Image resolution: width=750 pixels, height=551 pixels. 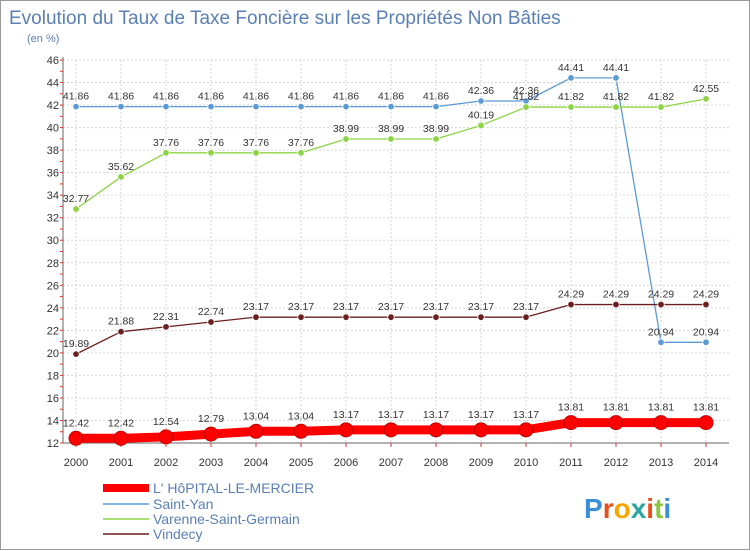 What do you see at coordinates (571, 68) in the screenshot?
I see `data-label: 44.41` at bounding box center [571, 68].